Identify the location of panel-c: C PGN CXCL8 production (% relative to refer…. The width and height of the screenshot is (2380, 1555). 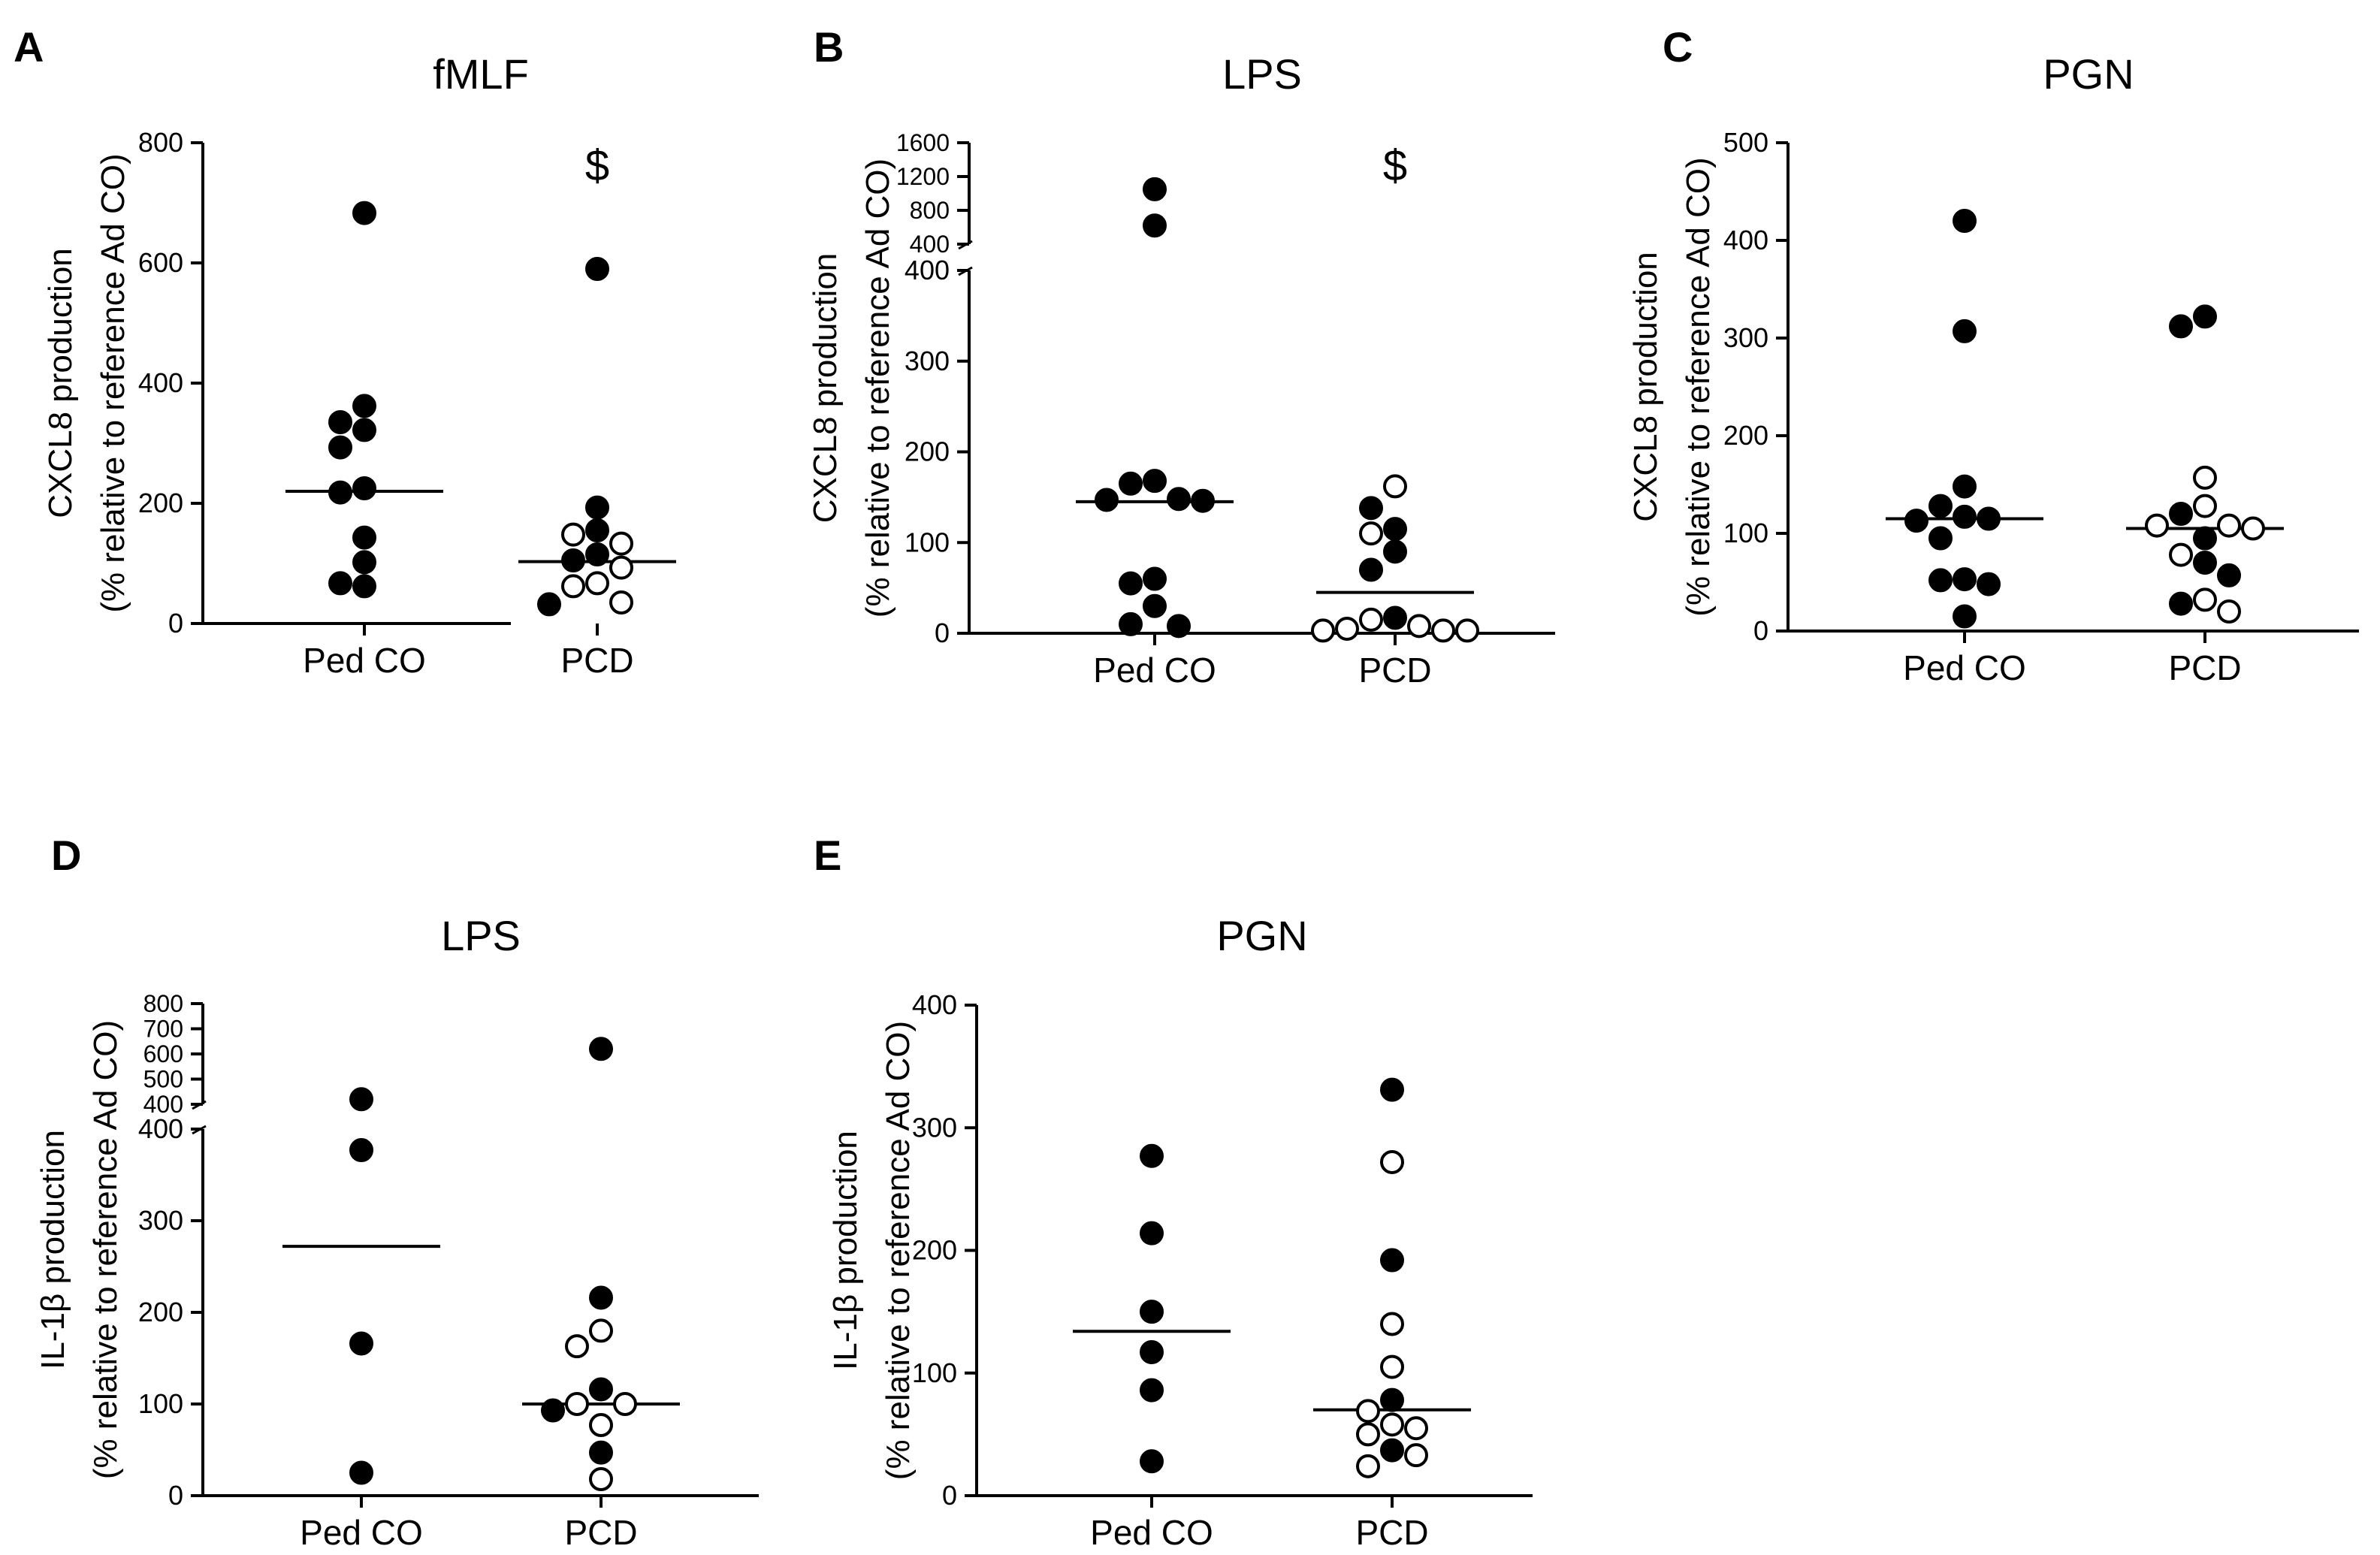
(1993, 355).